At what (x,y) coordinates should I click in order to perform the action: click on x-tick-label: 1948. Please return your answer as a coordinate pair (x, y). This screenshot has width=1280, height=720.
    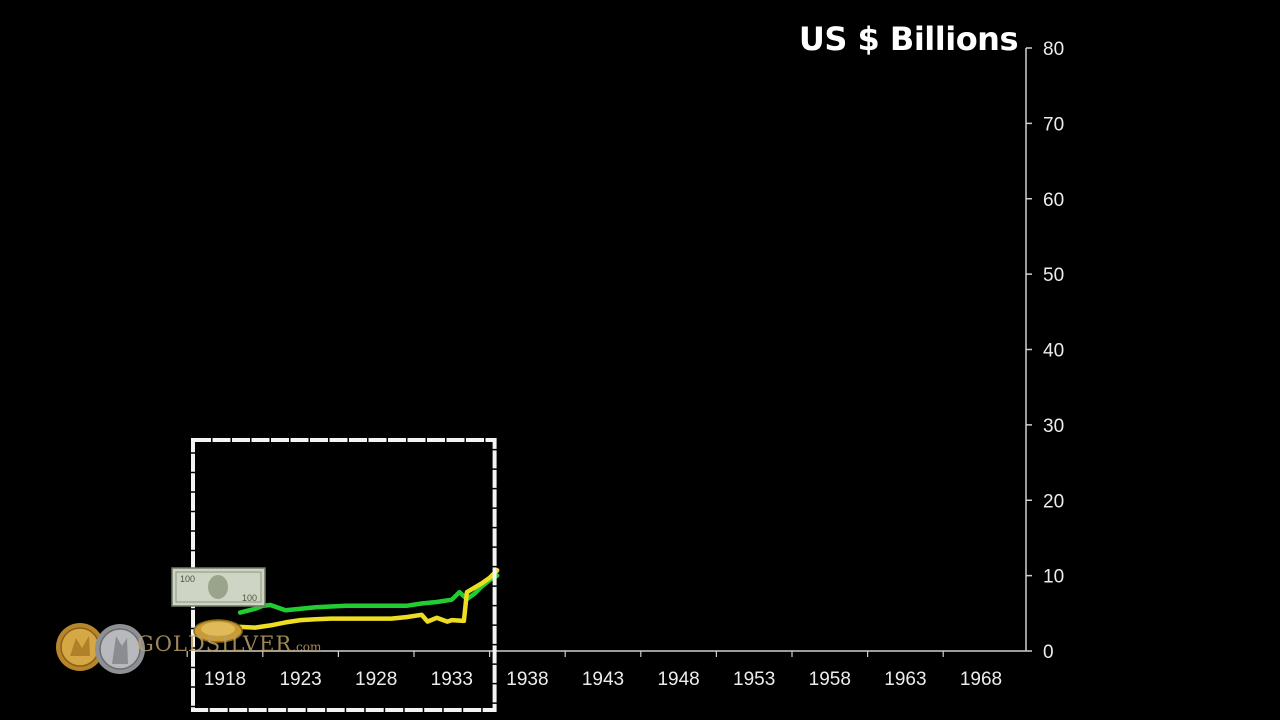
    Looking at the image, I should click on (678, 679).